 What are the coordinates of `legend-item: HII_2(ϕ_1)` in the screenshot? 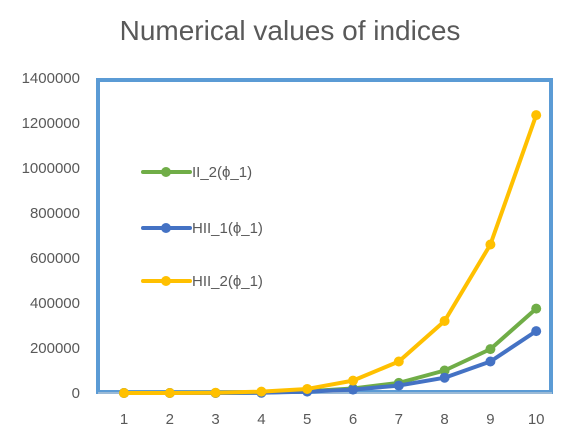 It's located at (202, 281).